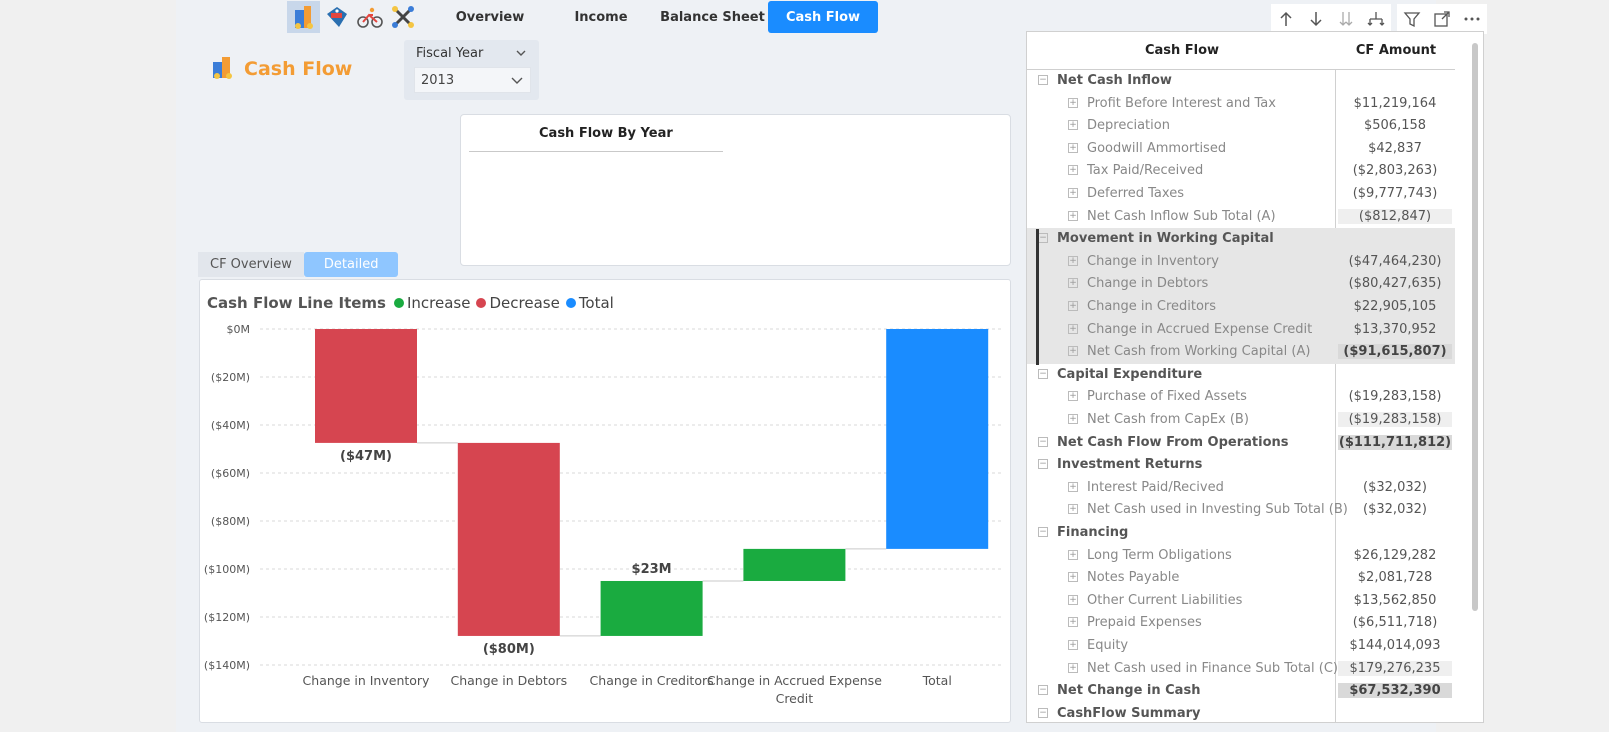 The width and height of the screenshot is (1609, 732). Describe the element at coordinates (303, 17) in the screenshot. I see `buildings-coins-icon` at that location.